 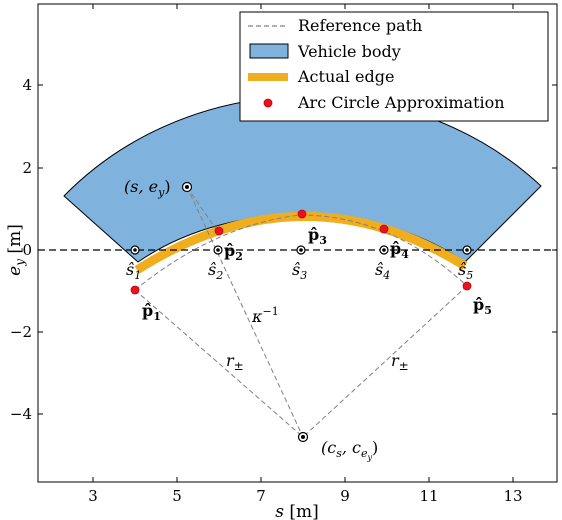 I want to click on legend-label-vehicle: Vehicle body, so click(x=349, y=51).